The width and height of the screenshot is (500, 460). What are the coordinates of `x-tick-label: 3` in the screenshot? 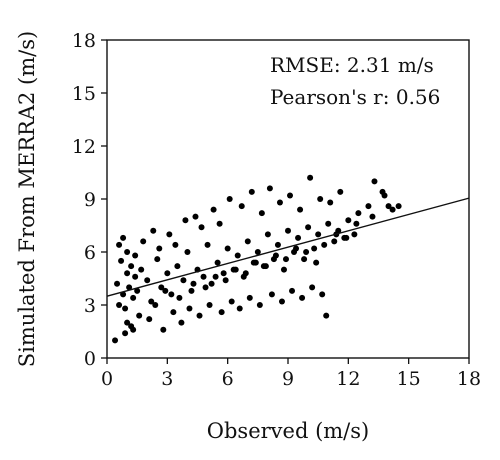 It's located at (167, 379).